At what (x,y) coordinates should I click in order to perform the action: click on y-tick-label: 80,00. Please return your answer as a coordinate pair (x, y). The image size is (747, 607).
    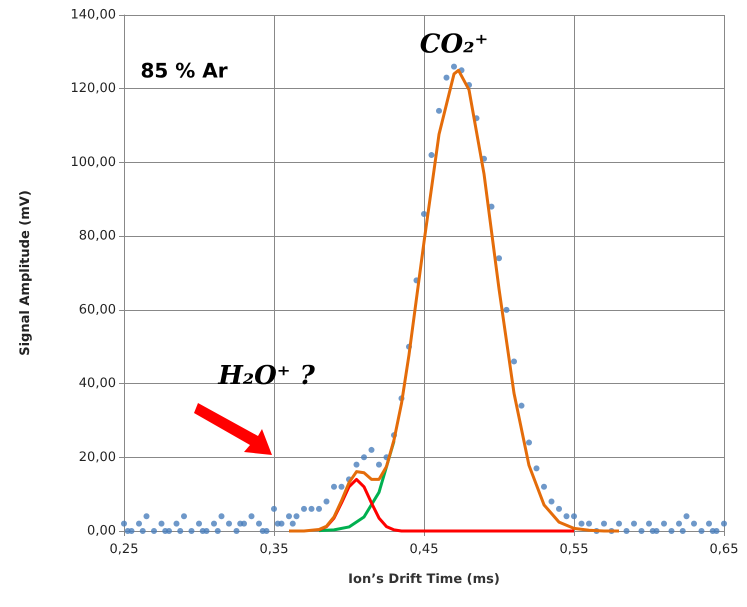
    Looking at the image, I should click on (97, 236).